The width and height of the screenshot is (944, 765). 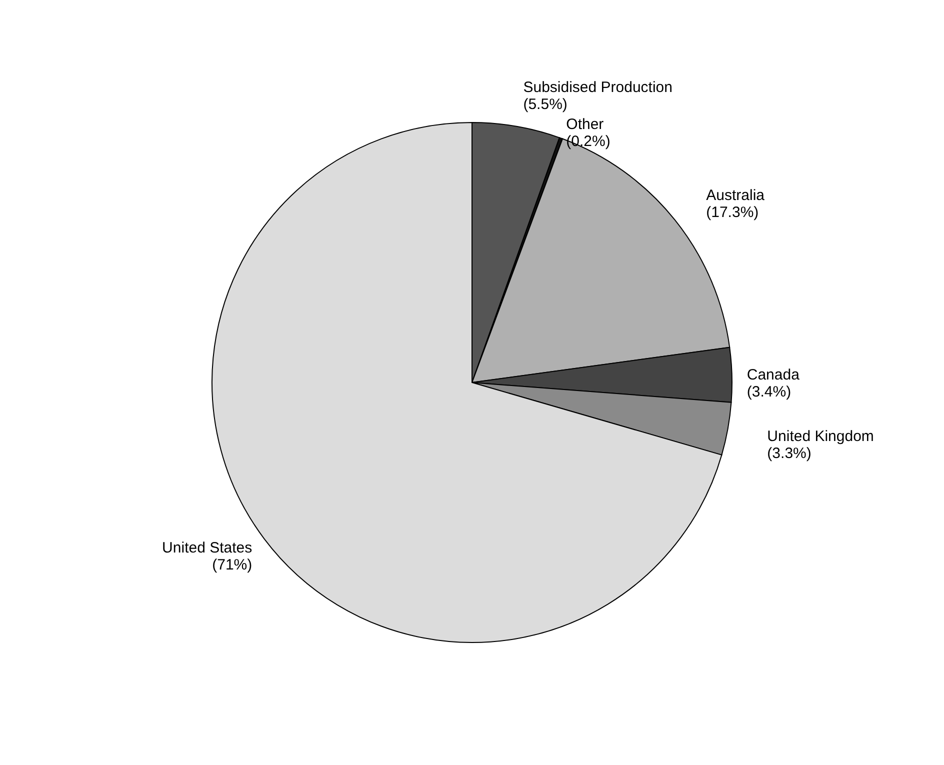 I want to click on data-label: (3.4%), so click(x=769, y=391).